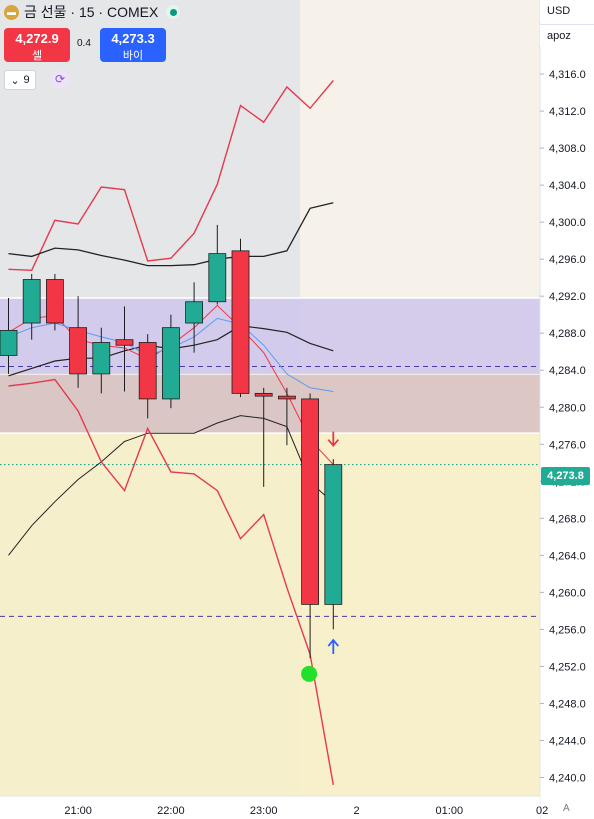 Image resolution: width=594 pixels, height=819 pixels. I want to click on symbol-title: 금 선물 · 15 · COMEX, so click(91, 12).